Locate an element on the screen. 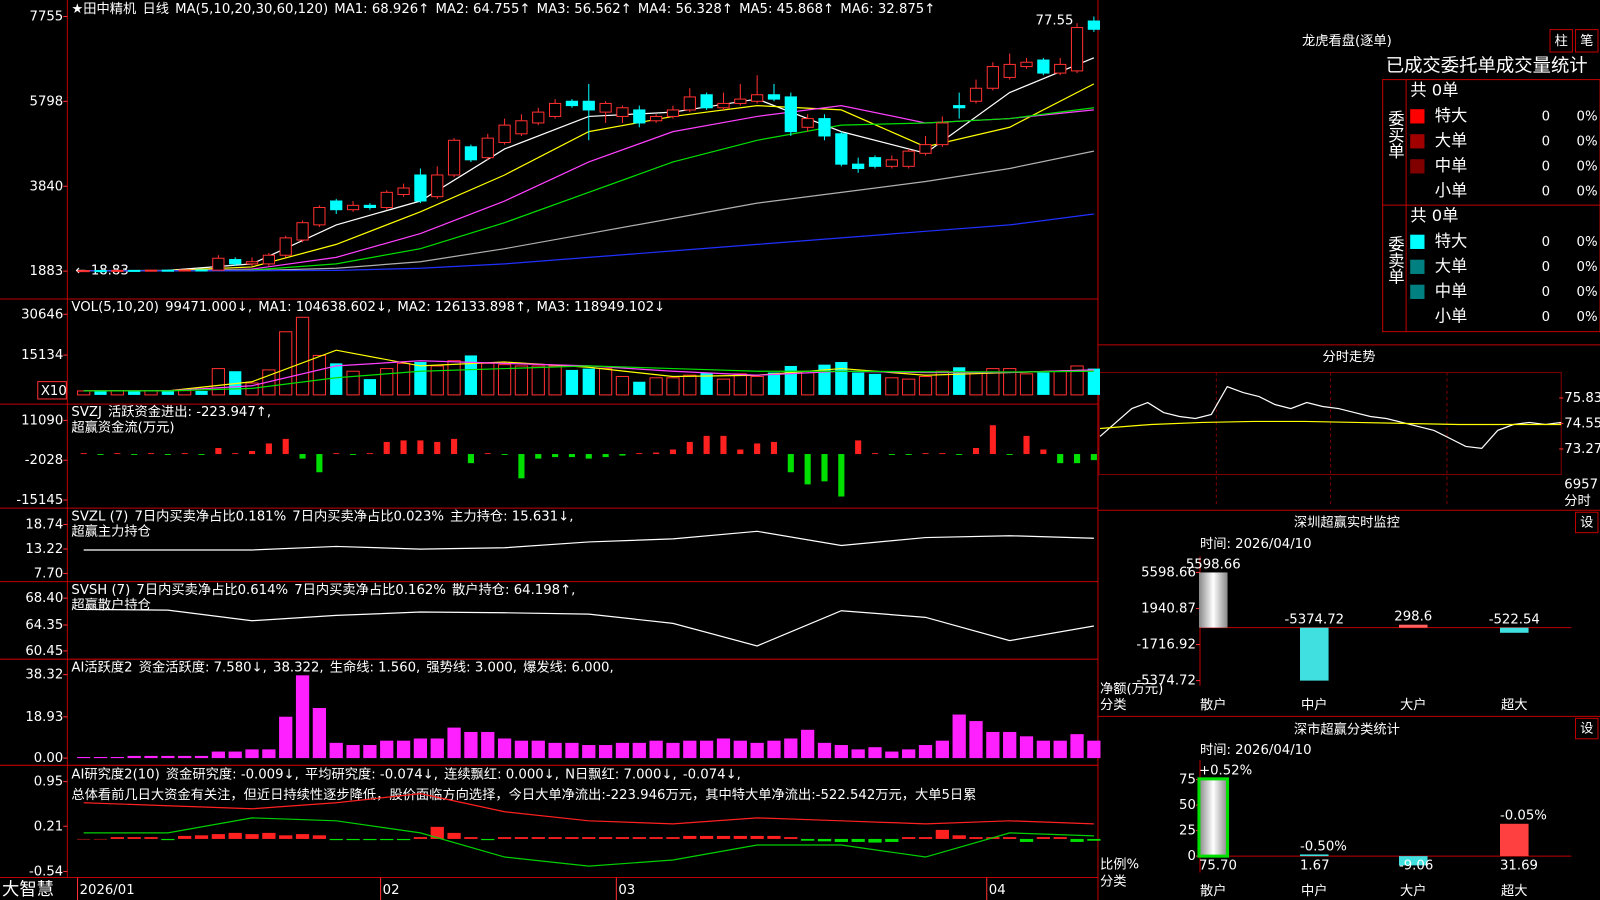  button-label: 柱 is located at coordinates (1561, 41).